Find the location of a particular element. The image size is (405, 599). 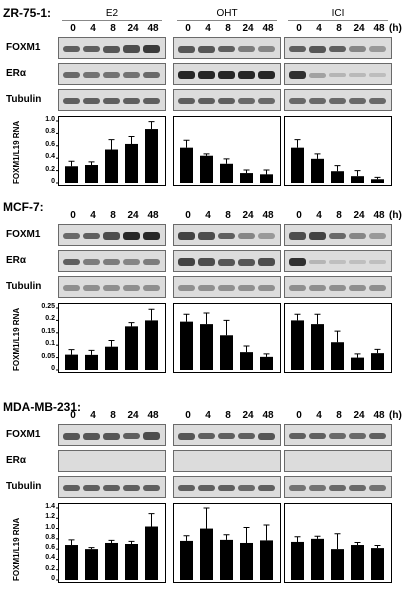

bar-plot-frame is located at coordinates (338, 543).